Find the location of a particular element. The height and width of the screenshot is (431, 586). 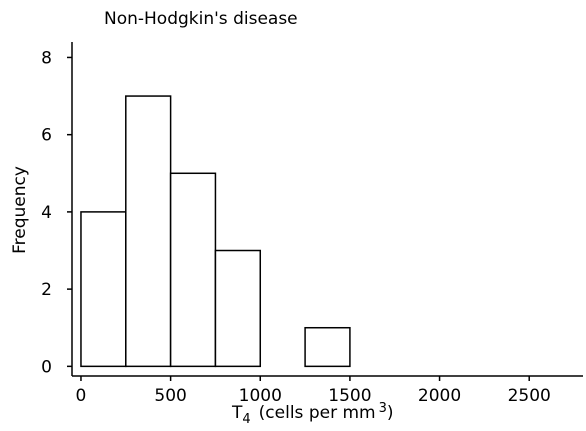

x-axis-ticks: 0 500 1000 1500 2000 2500 is located at coordinates (313, 391).